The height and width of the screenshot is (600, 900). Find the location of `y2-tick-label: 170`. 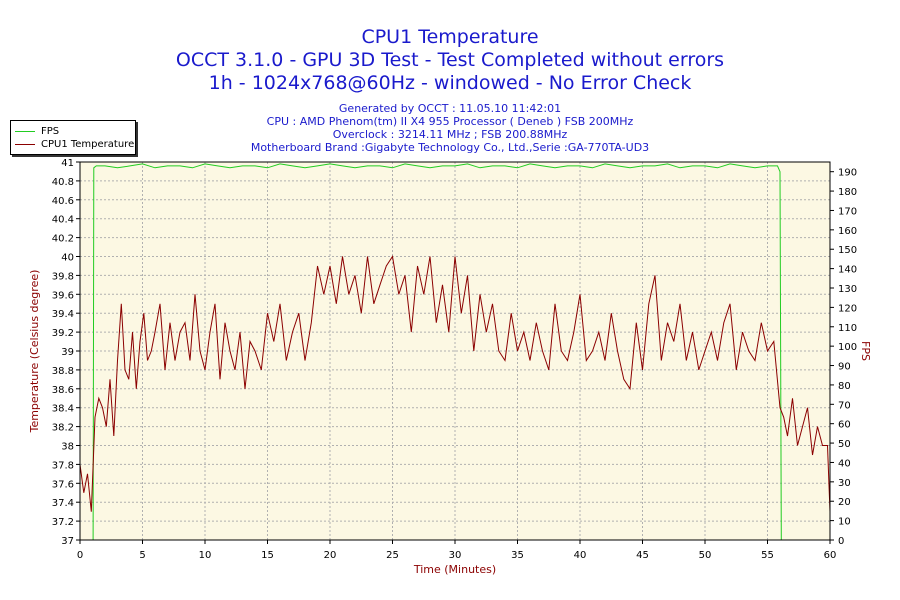

y2-tick-label: 170 is located at coordinates (847, 211).